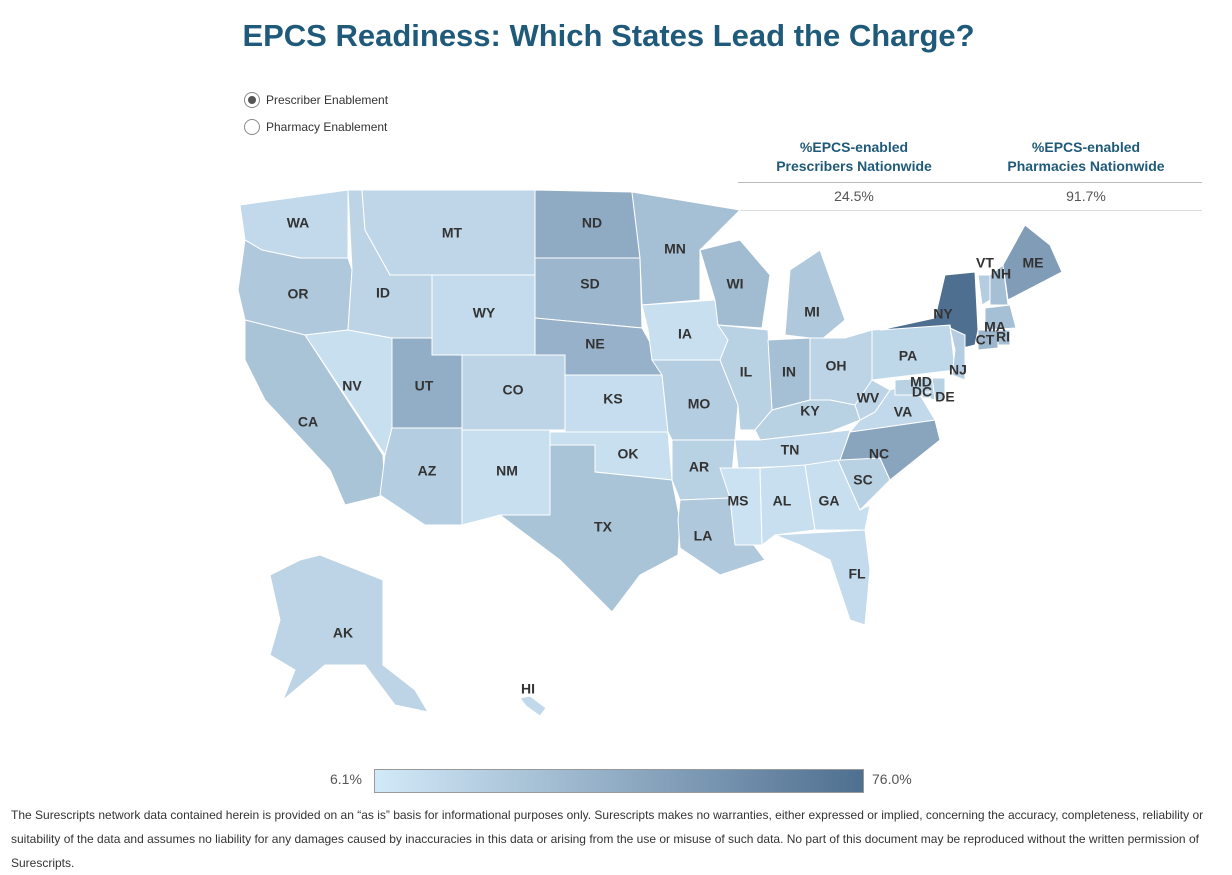  I want to click on summary-value: 91.7%, so click(1086, 196).